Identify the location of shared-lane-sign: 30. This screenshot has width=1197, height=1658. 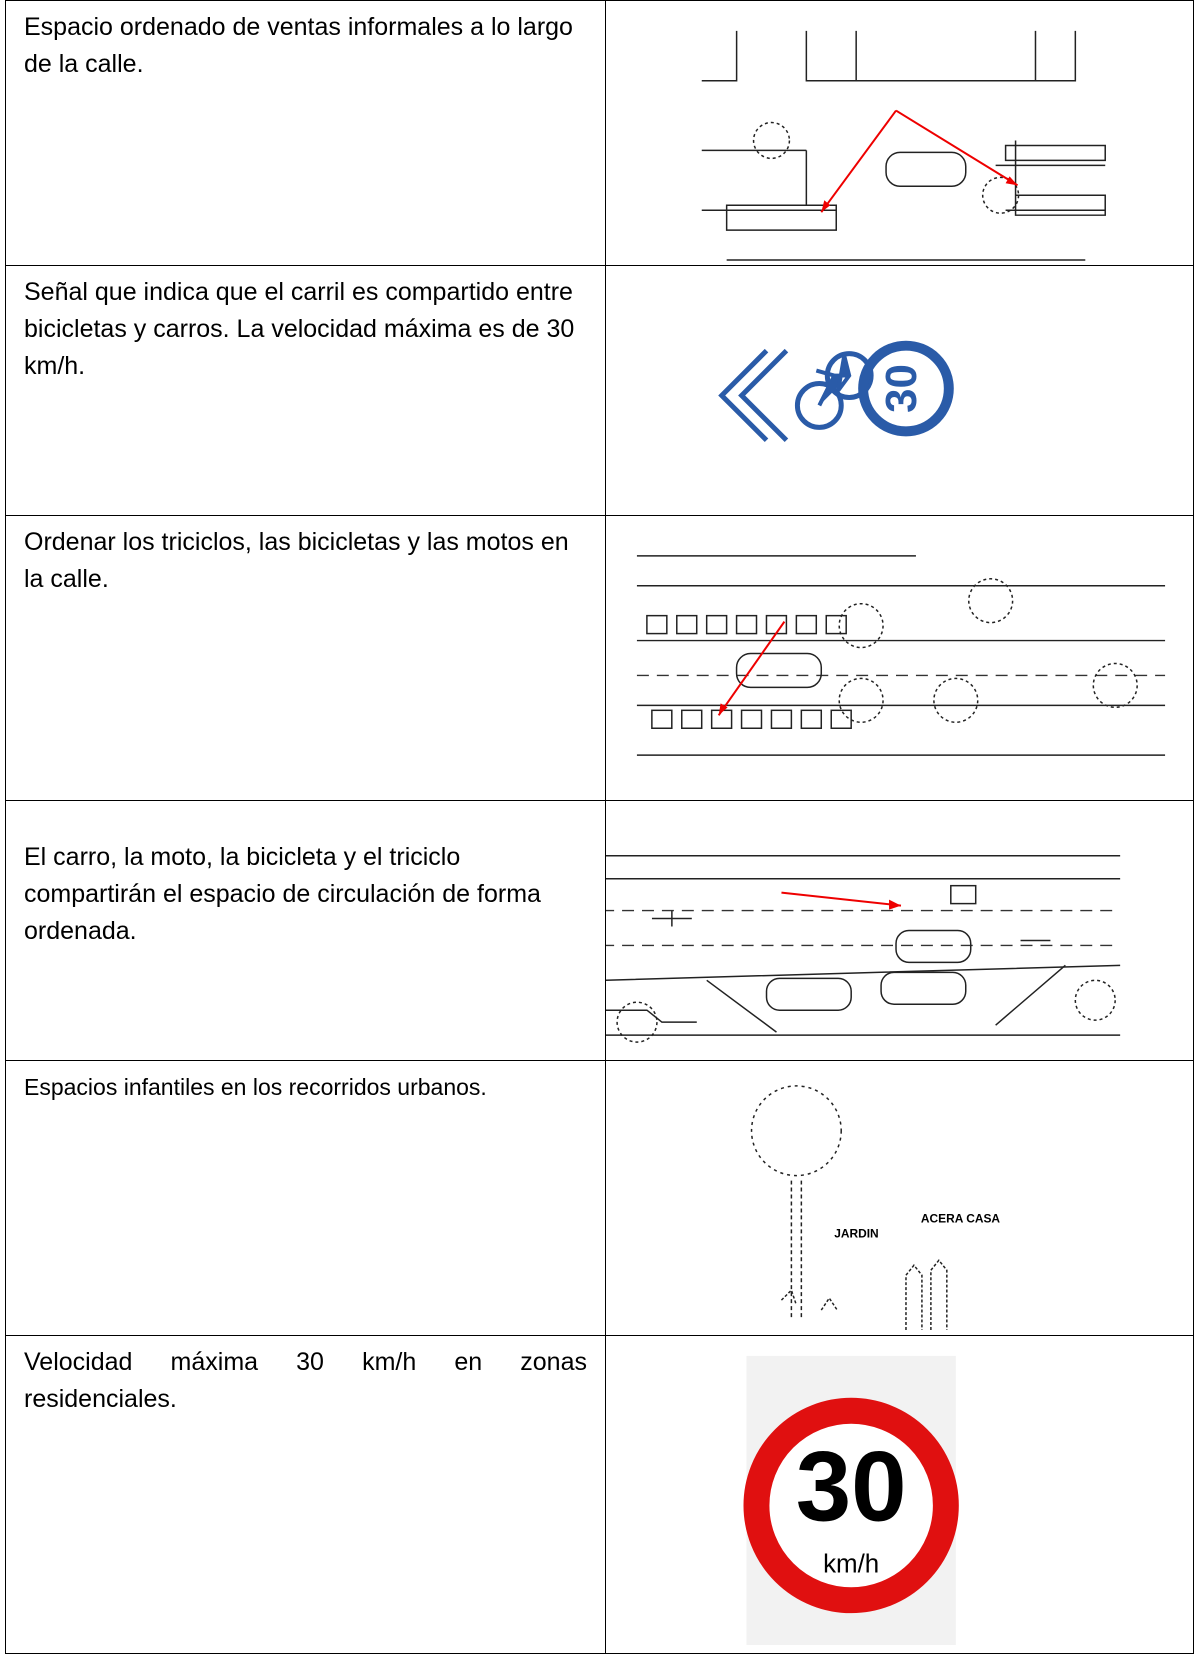
(900, 390).